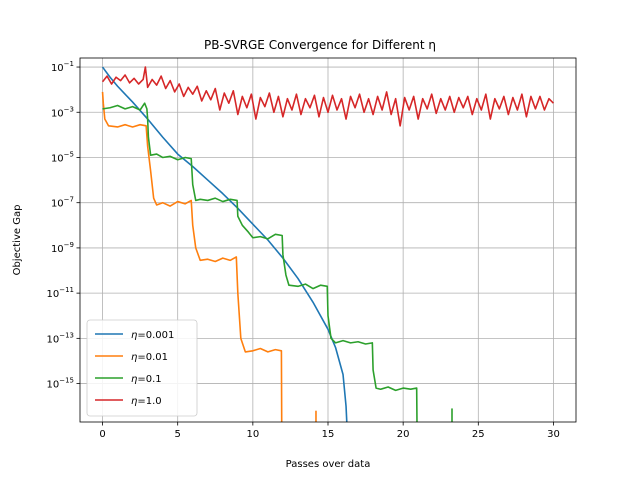  What do you see at coordinates (328, 464) in the screenshot?
I see `x-axis-label: Passes over data` at bounding box center [328, 464].